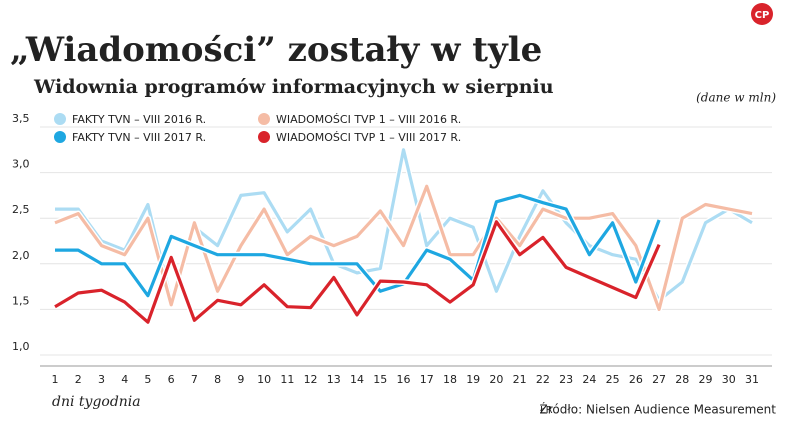 This screenshot has width=788, height=430. I want to click on x-tick-label: 13, so click(334, 379).